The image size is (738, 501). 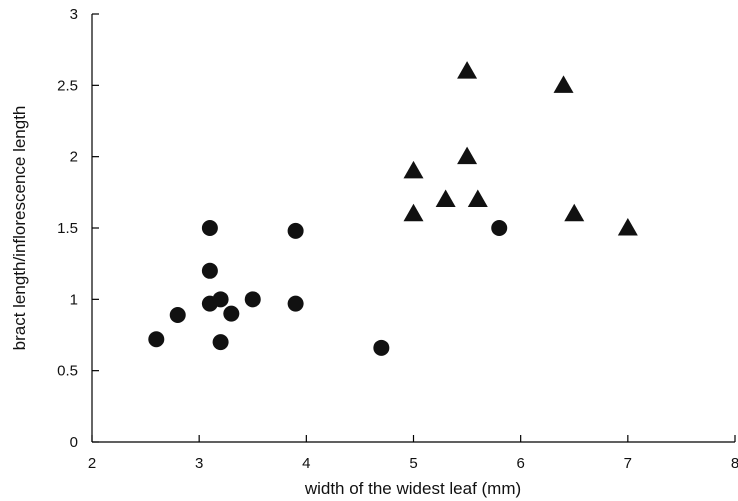 What do you see at coordinates (92, 463) in the screenshot?
I see `x-tick-label-2: 2` at bounding box center [92, 463].